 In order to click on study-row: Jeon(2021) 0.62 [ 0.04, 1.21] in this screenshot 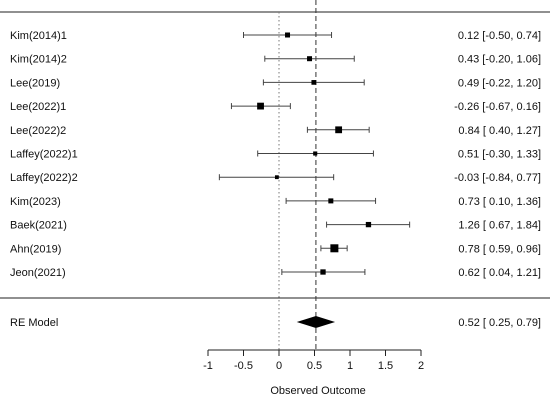, I will do `click(275, 273)`.